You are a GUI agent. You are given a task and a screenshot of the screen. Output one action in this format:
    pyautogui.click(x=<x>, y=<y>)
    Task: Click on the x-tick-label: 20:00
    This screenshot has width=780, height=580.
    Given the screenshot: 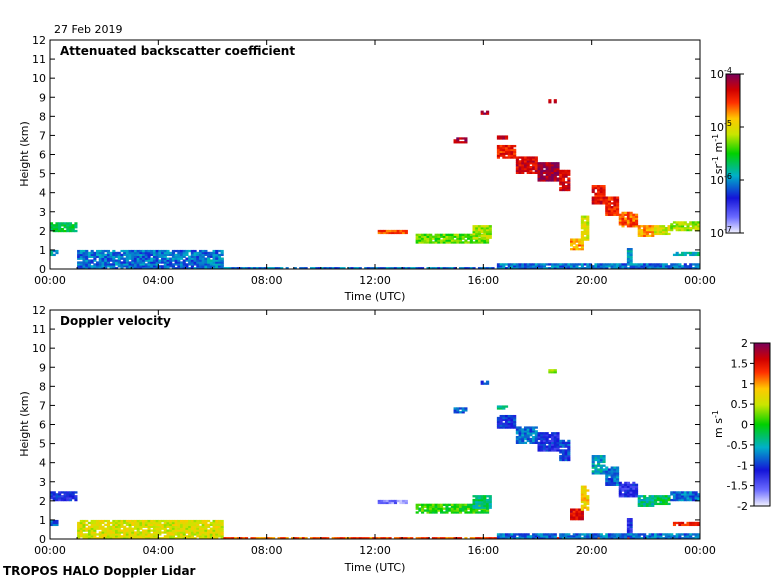 What is the action you would take?
    pyautogui.click(x=592, y=280)
    